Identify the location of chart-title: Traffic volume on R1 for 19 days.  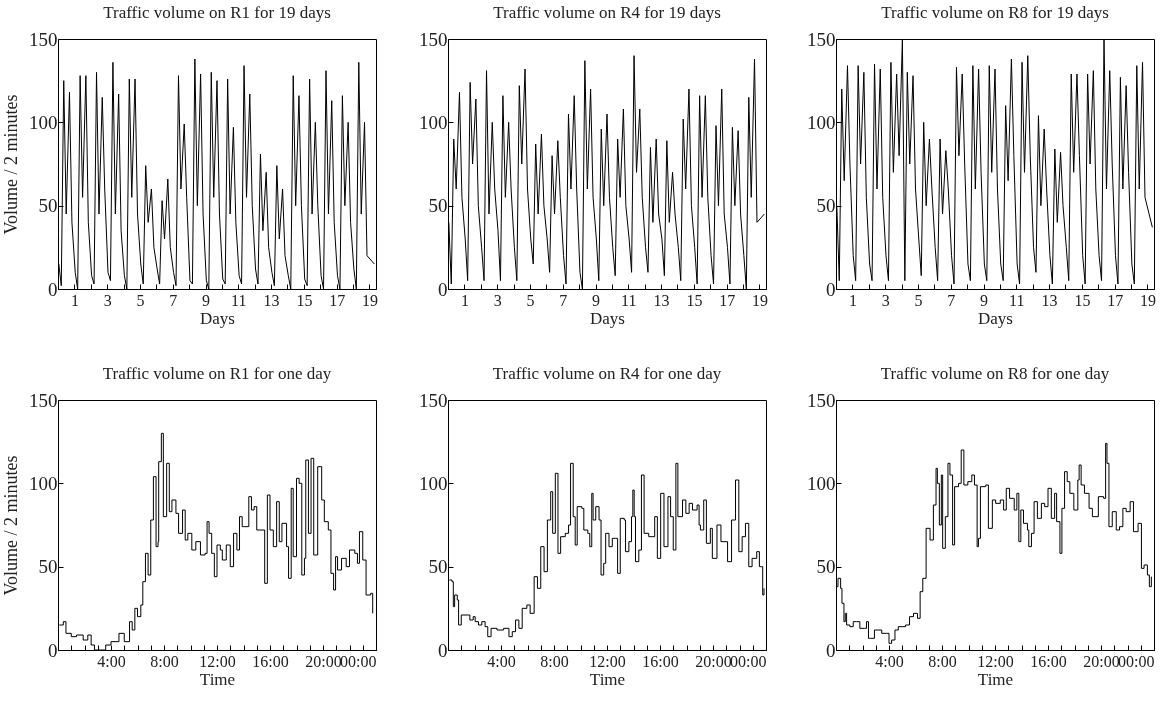
(217, 12).